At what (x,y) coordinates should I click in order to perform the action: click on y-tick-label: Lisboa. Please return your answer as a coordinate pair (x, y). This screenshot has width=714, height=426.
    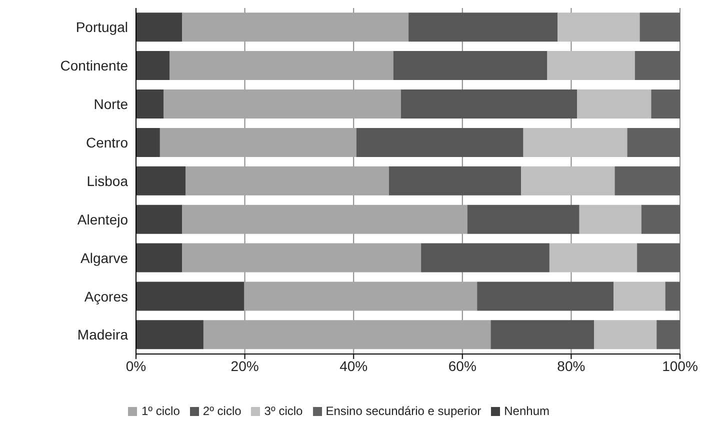
    Looking at the image, I should click on (107, 180).